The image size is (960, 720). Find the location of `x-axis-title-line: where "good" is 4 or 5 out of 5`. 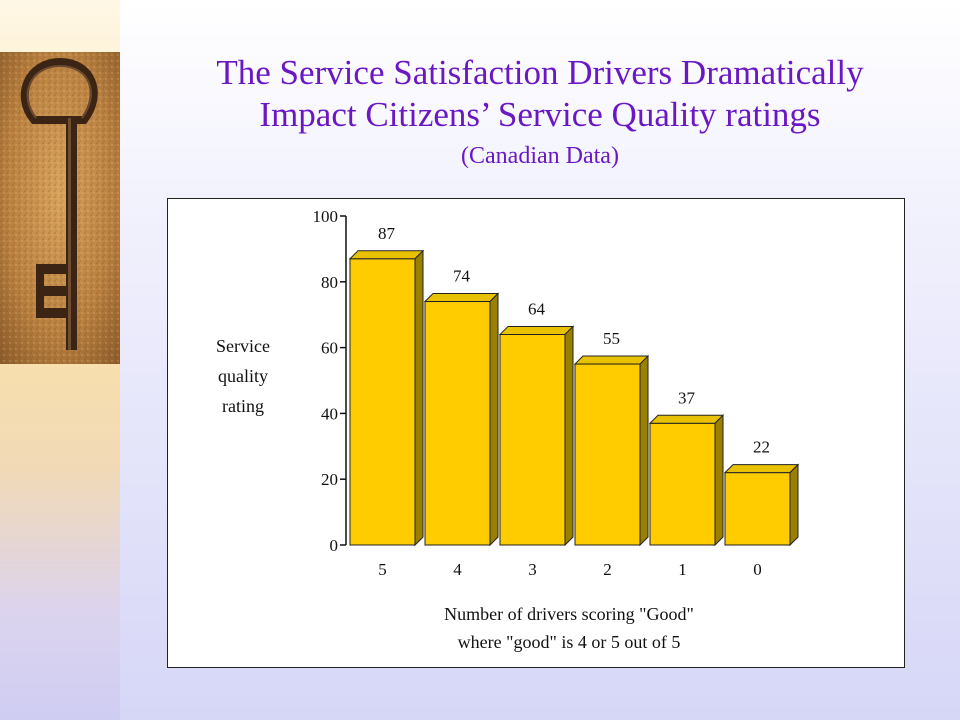

x-axis-title-line: where "good" is 4 or 5 out of 5 is located at coordinates (569, 642).